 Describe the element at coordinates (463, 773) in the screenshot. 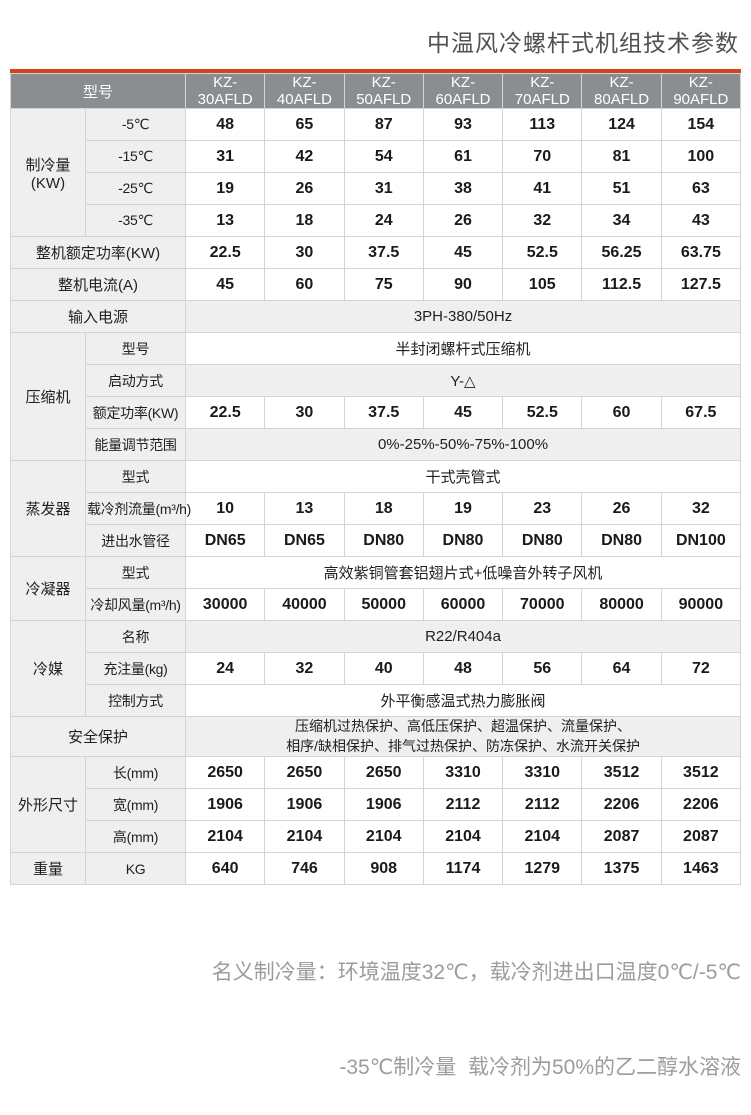

I see `data-cell: 3310` at that location.